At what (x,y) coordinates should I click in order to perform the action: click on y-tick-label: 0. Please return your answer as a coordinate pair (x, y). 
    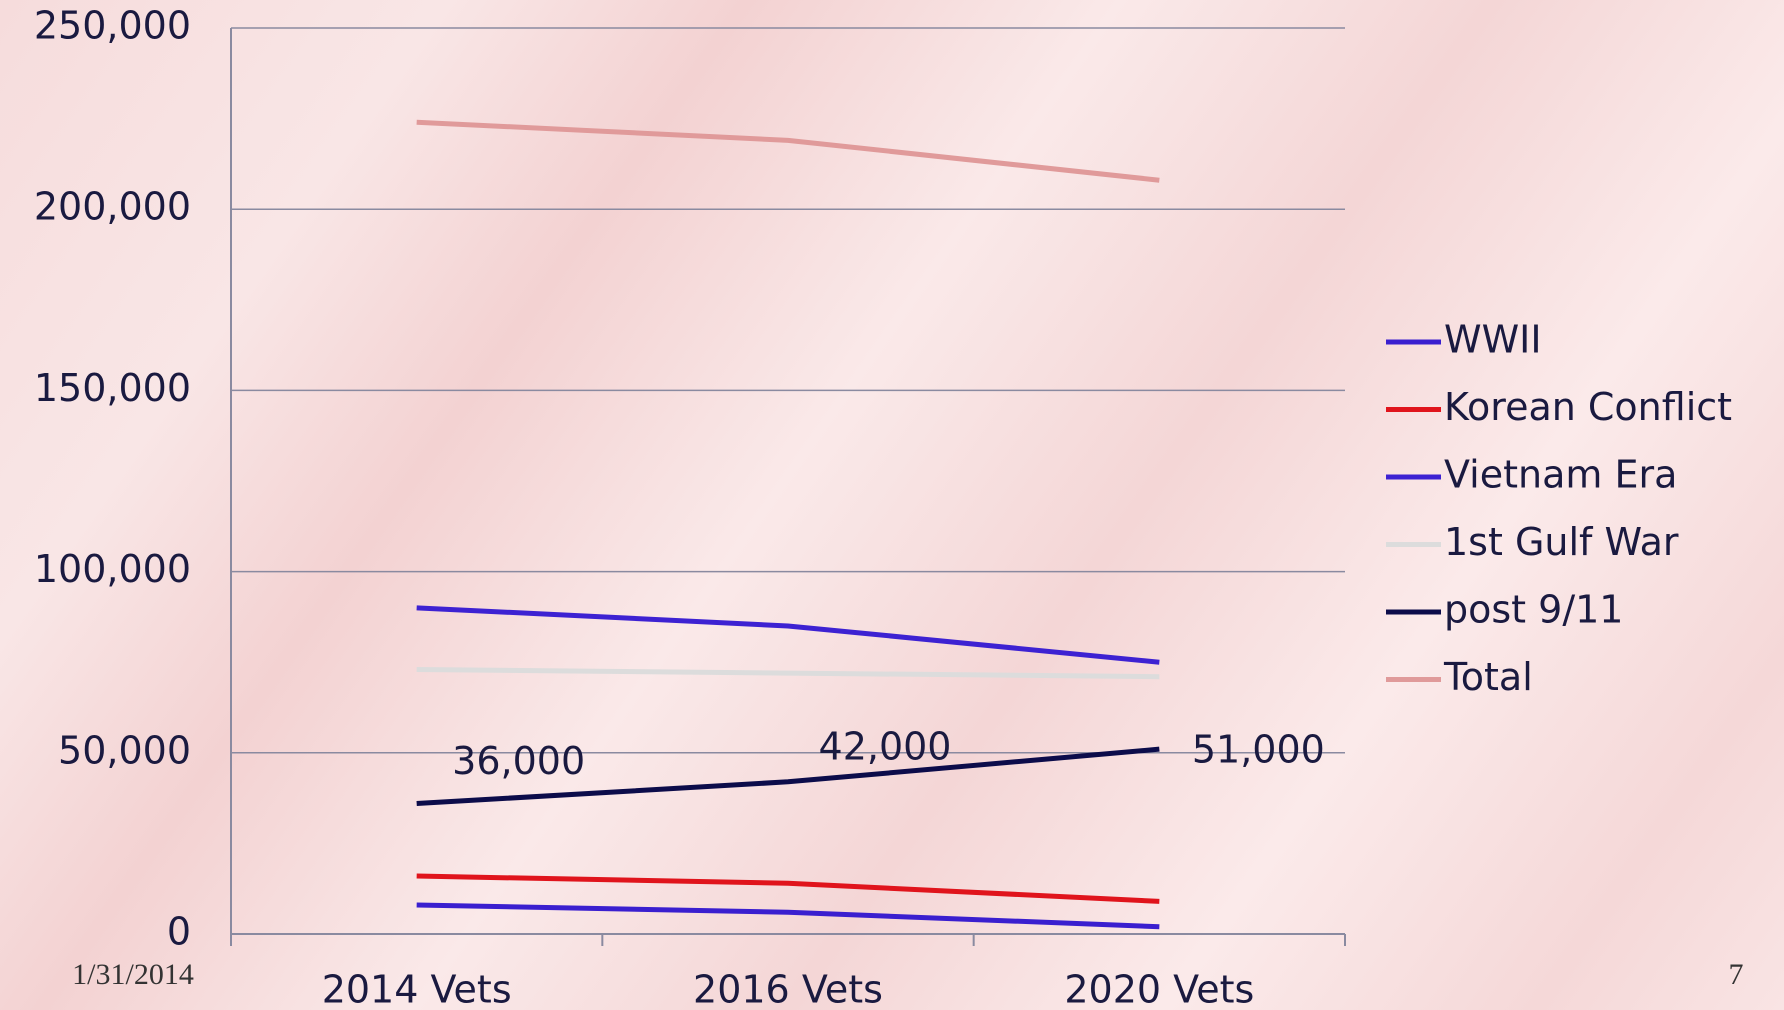
    Looking at the image, I should click on (179, 932).